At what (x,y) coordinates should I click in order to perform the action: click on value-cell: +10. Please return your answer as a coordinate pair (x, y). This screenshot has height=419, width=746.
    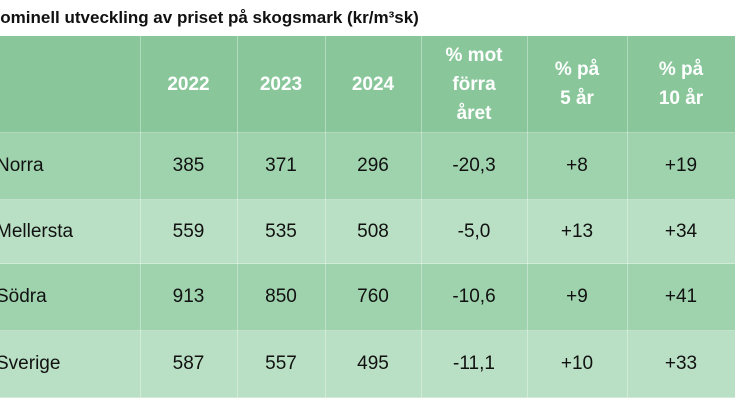
    Looking at the image, I should click on (577, 364).